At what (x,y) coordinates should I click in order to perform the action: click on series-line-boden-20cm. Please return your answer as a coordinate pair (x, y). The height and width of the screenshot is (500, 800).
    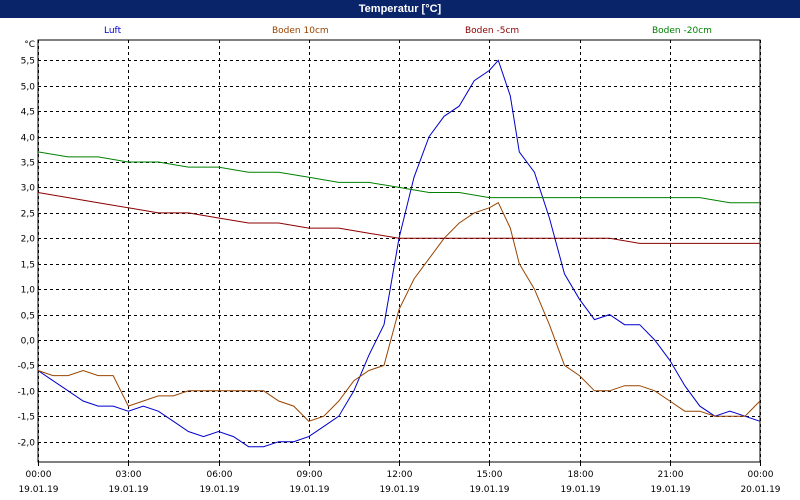
    Looking at the image, I should click on (398, 177).